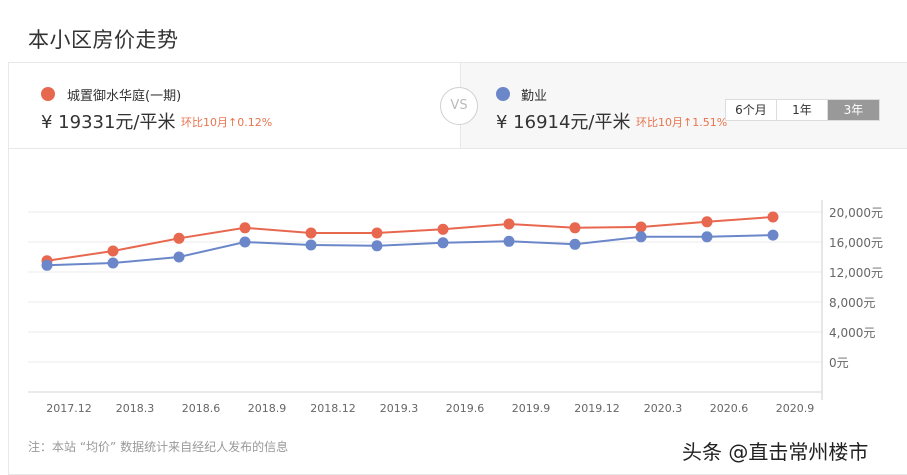 This screenshot has width=907, height=475. Describe the element at coordinates (856, 273) in the screenshot. I see `y-tick-label: 12,000元` at that location.